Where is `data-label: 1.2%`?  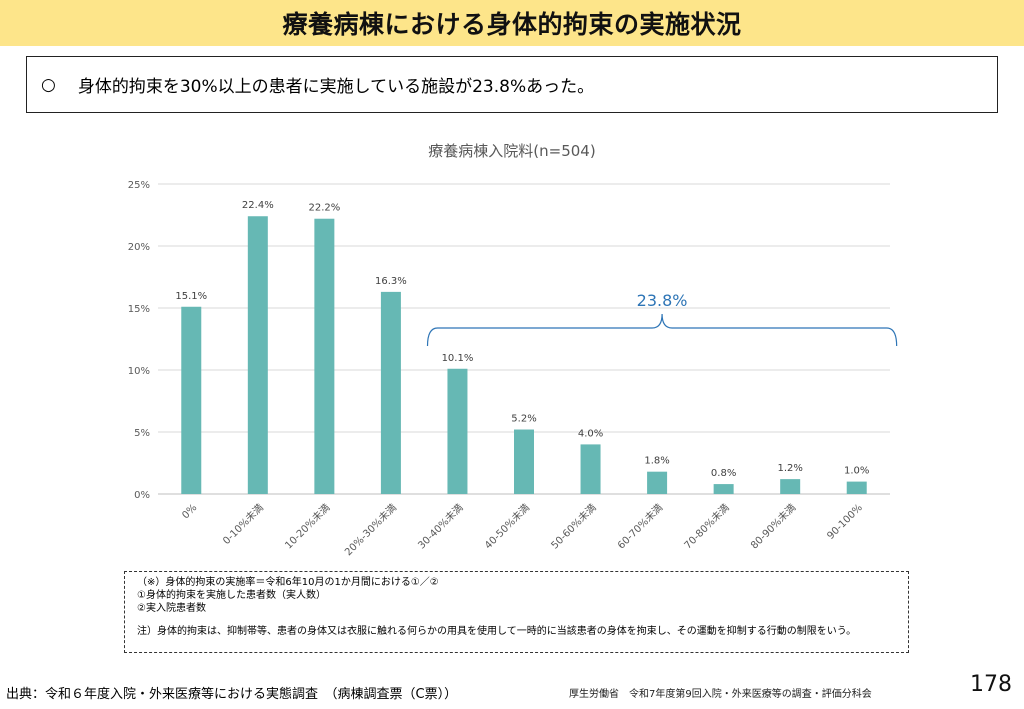 data-label: 1.2% is located at coordinates (789, 468).